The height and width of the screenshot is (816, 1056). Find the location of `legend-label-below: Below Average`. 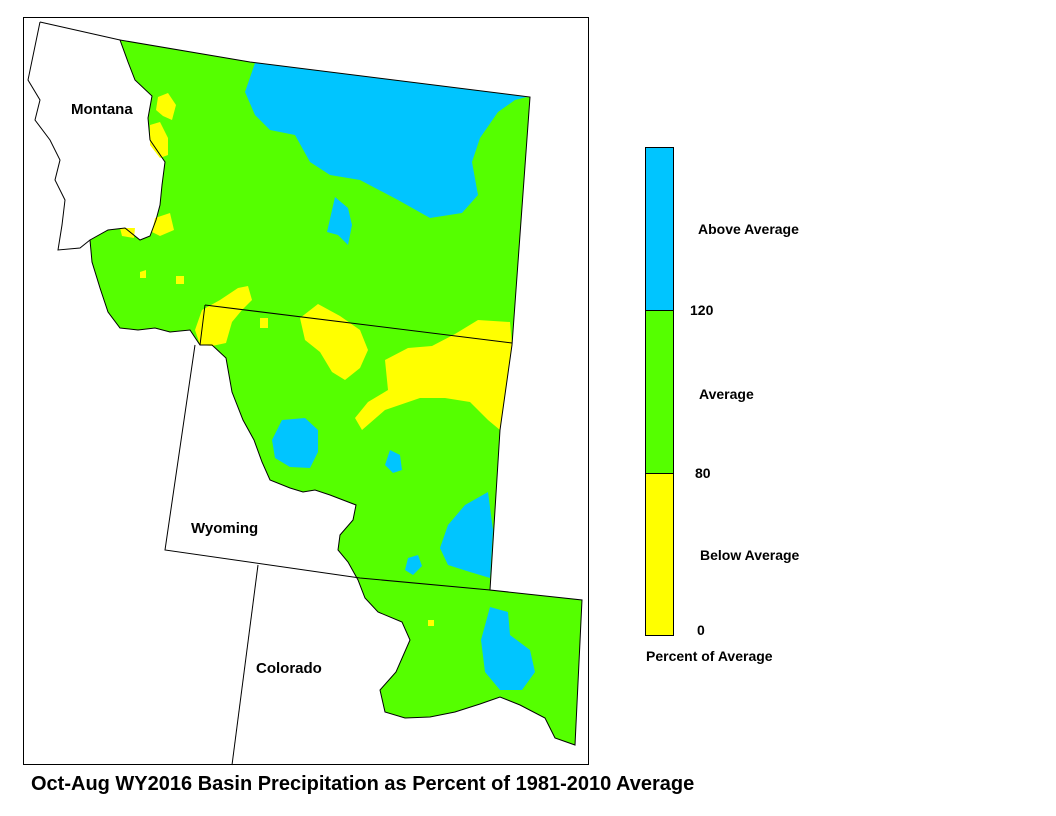

legend-label-below: Below Average is located at coordinates (750, 555).